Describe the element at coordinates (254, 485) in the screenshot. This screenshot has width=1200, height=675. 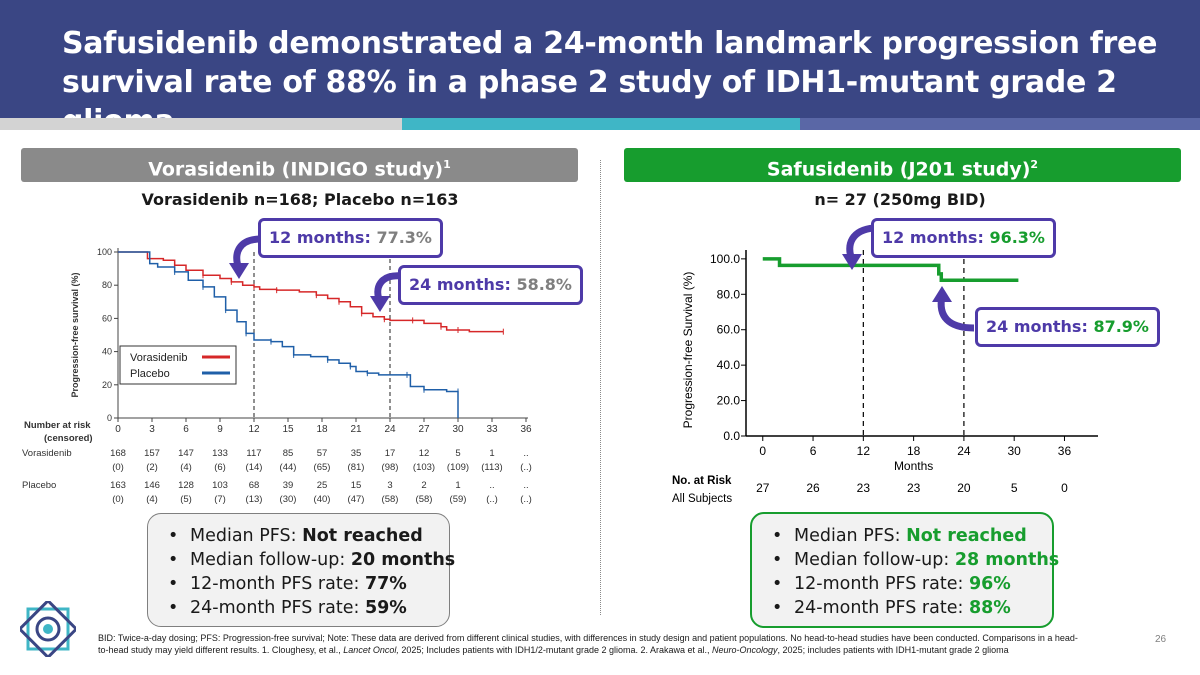
I see `left-risk-value: 68` at that location.